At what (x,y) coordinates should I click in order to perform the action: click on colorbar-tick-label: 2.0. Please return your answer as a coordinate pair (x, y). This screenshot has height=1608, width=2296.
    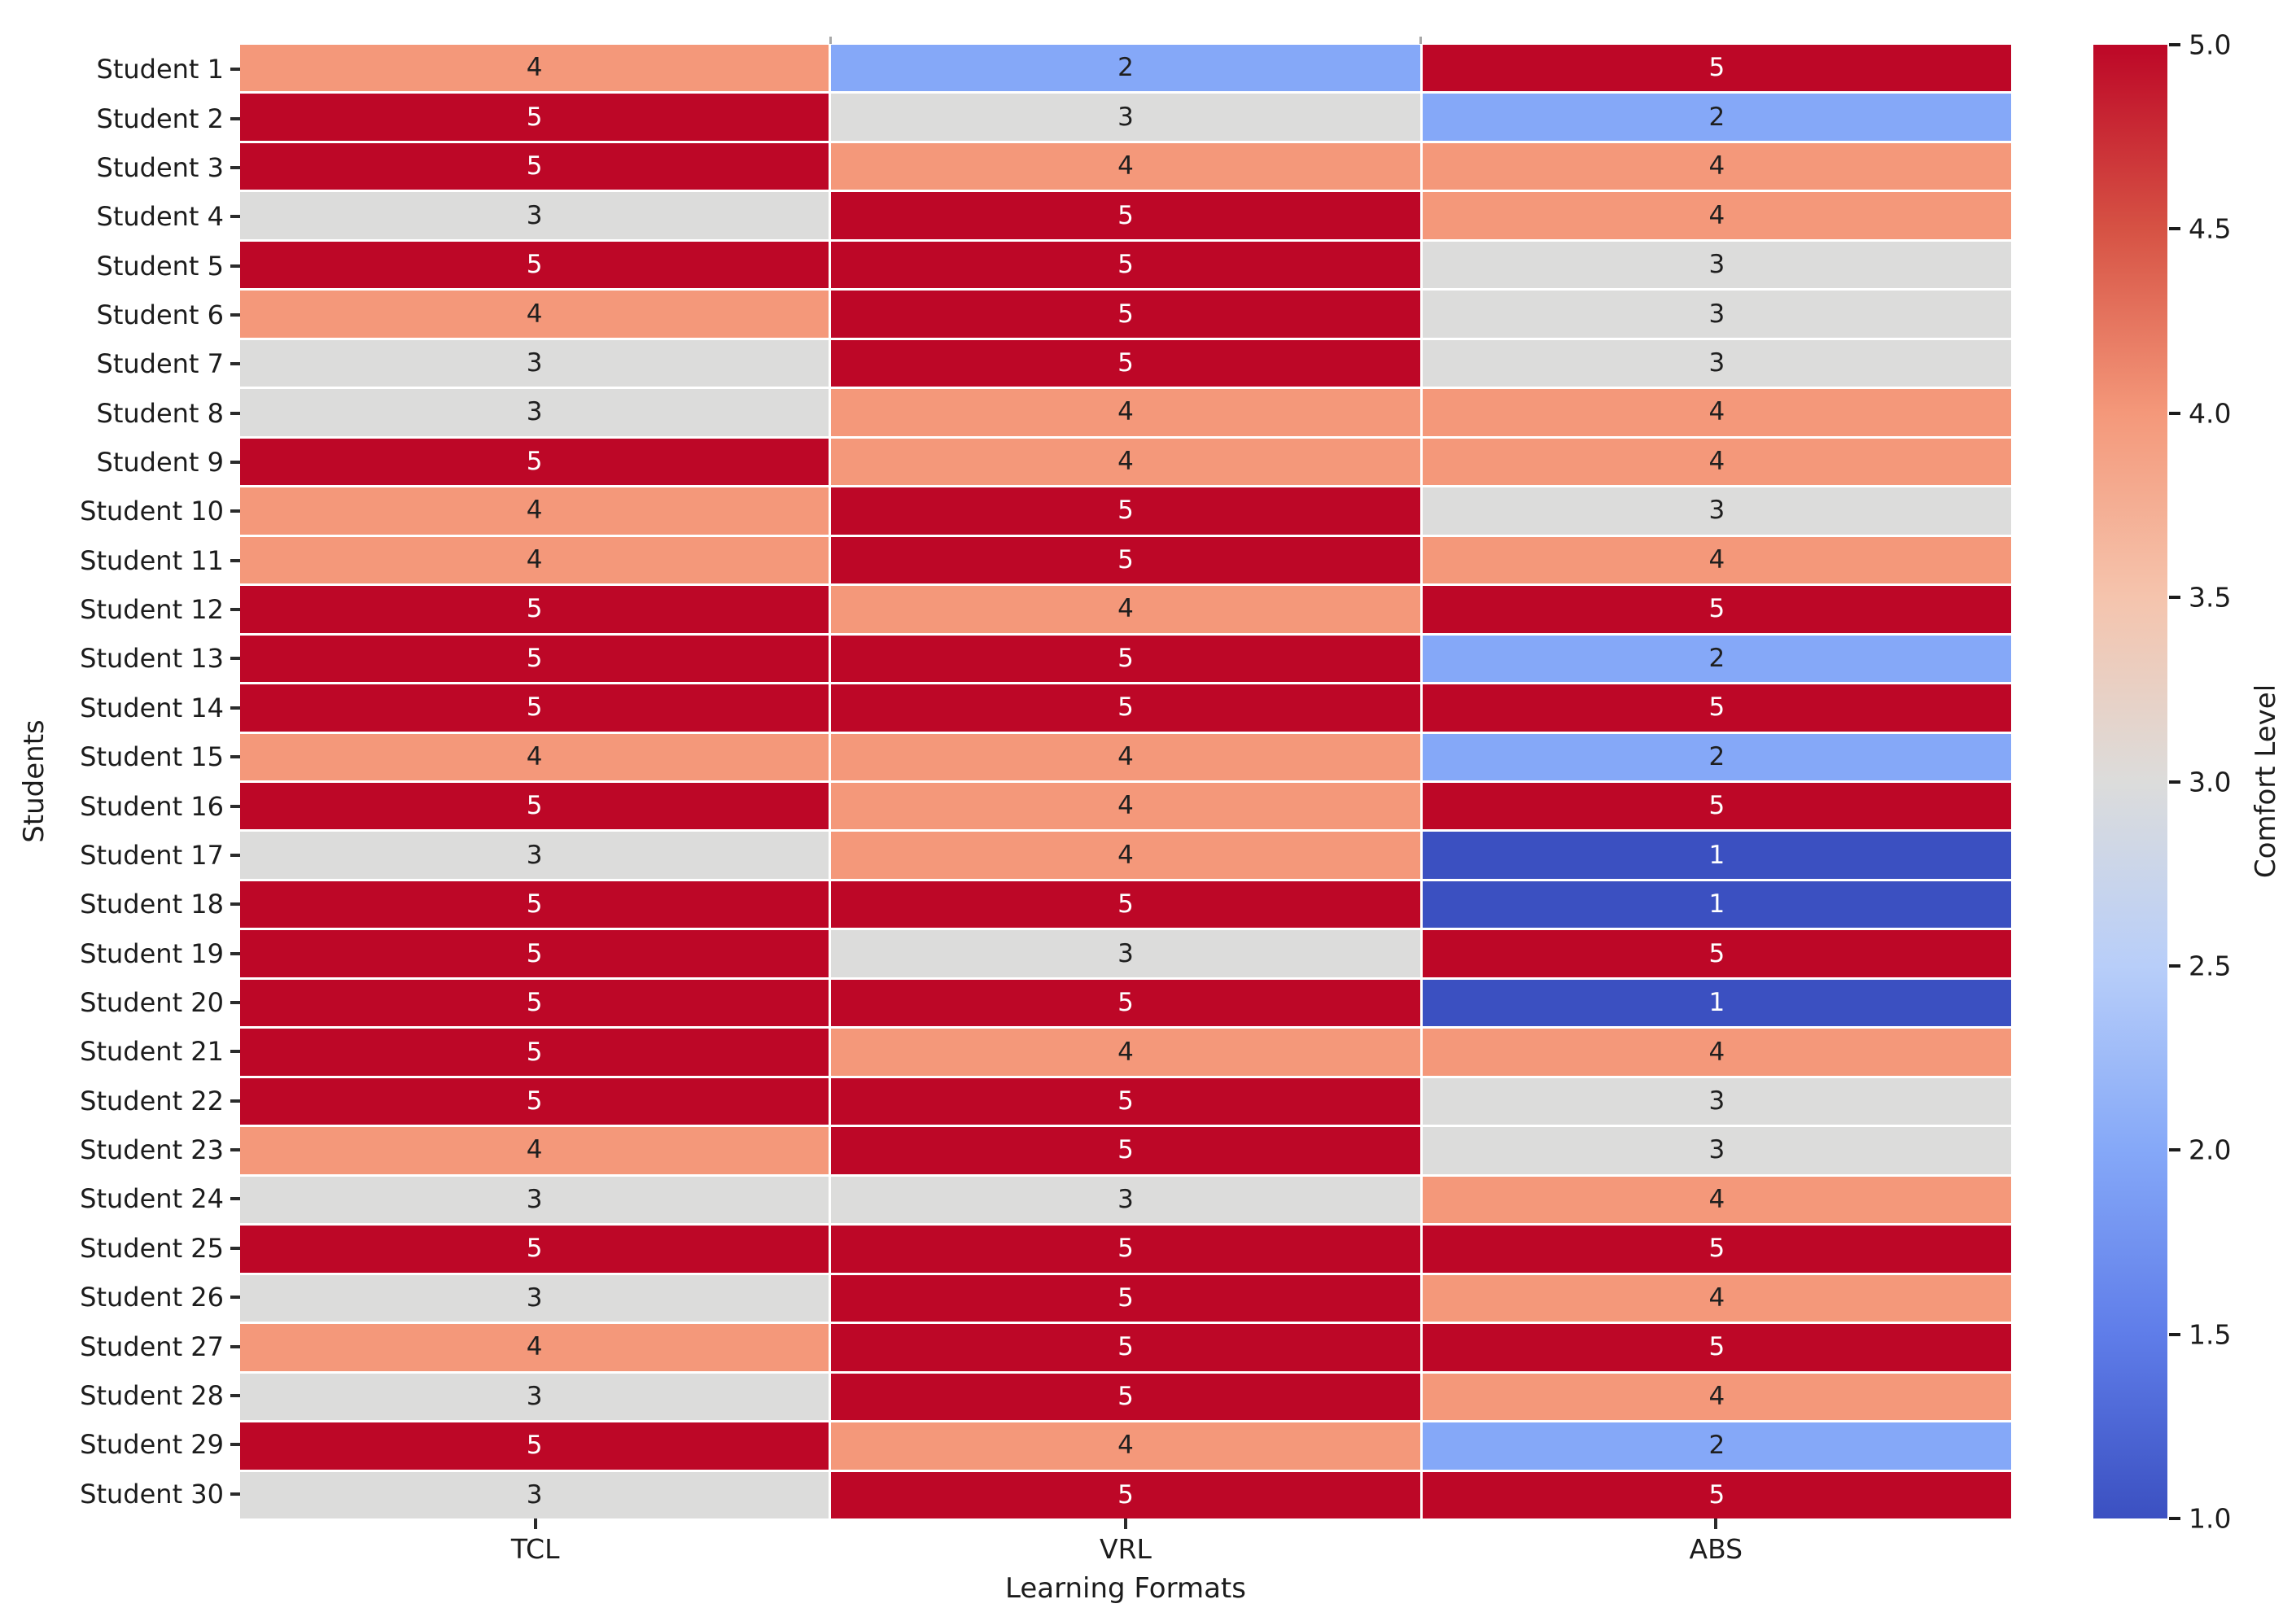
    Looking at the image, I should click on (2210, 1150).